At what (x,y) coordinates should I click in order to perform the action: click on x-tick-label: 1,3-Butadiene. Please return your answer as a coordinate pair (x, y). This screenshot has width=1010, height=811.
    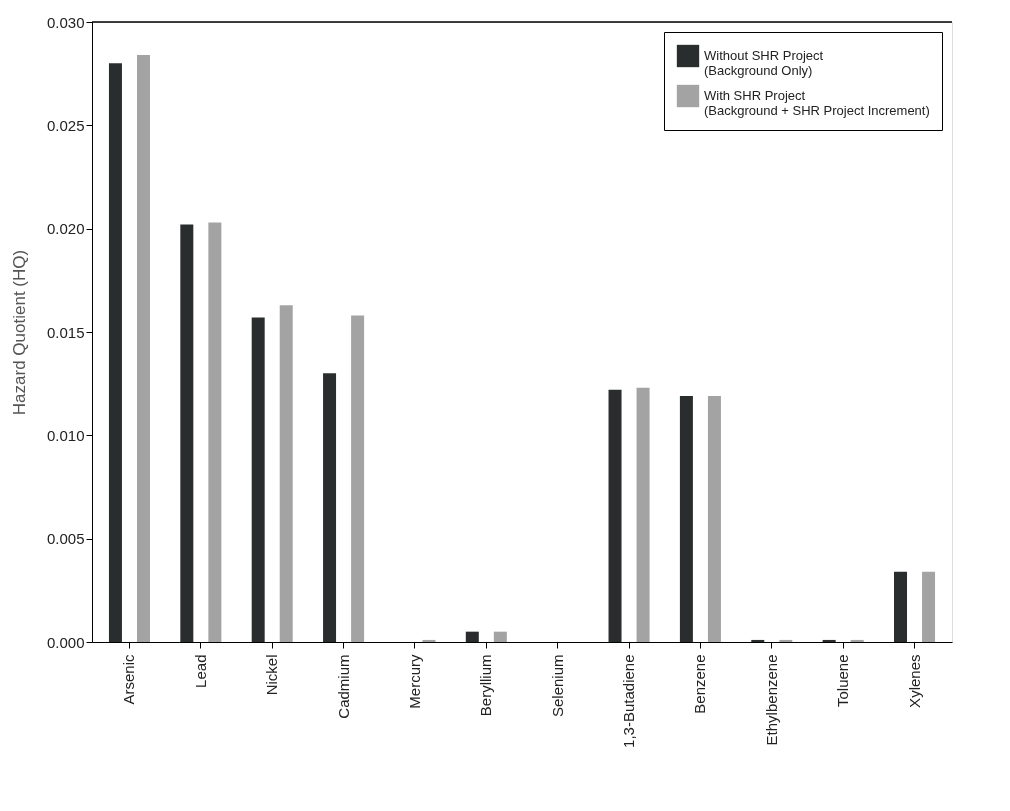
    Looking at the image, I should click on (629, 701).